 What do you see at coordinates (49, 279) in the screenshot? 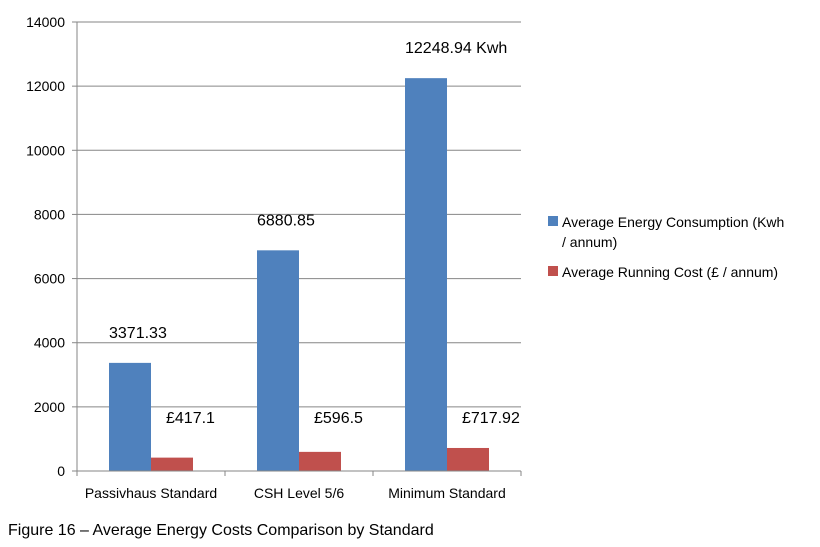
I see `y-tick-label: 6000` at bounding box center [49, 279].